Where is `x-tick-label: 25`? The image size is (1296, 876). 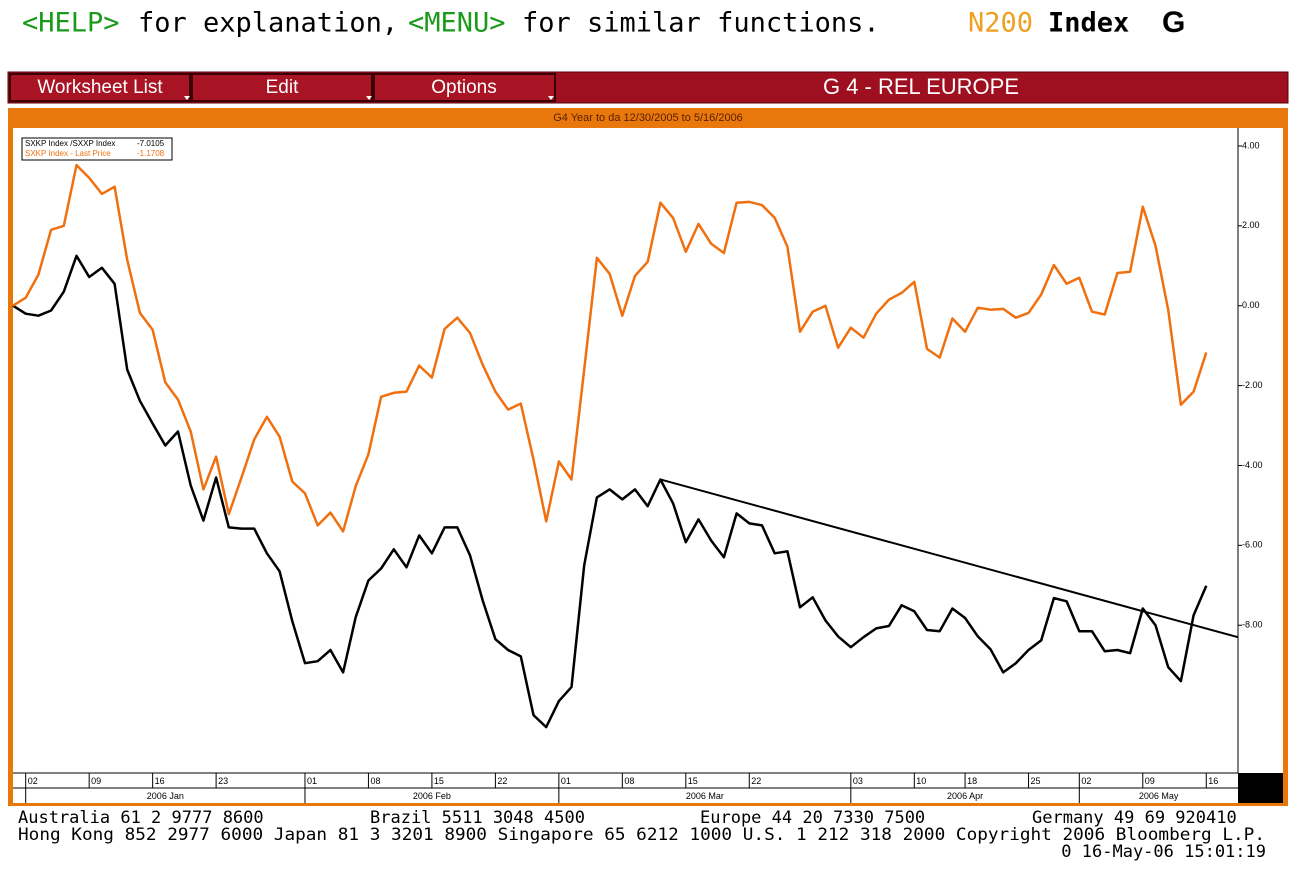
x-tick-label: 25 is located at coordinates (1036, 781).